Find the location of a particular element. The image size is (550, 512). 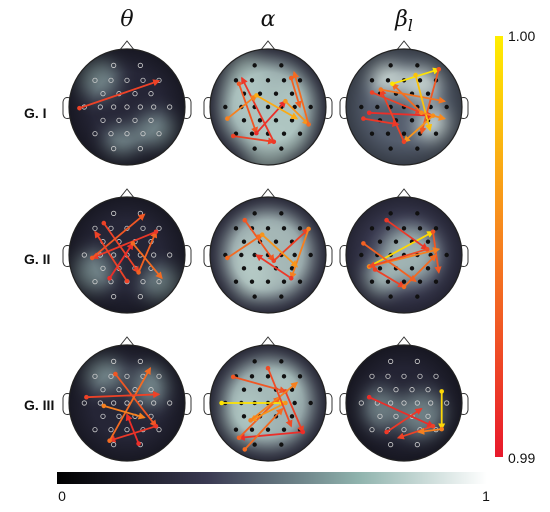

colorbar-horizontal-bar is located at coordinates (272, 478).